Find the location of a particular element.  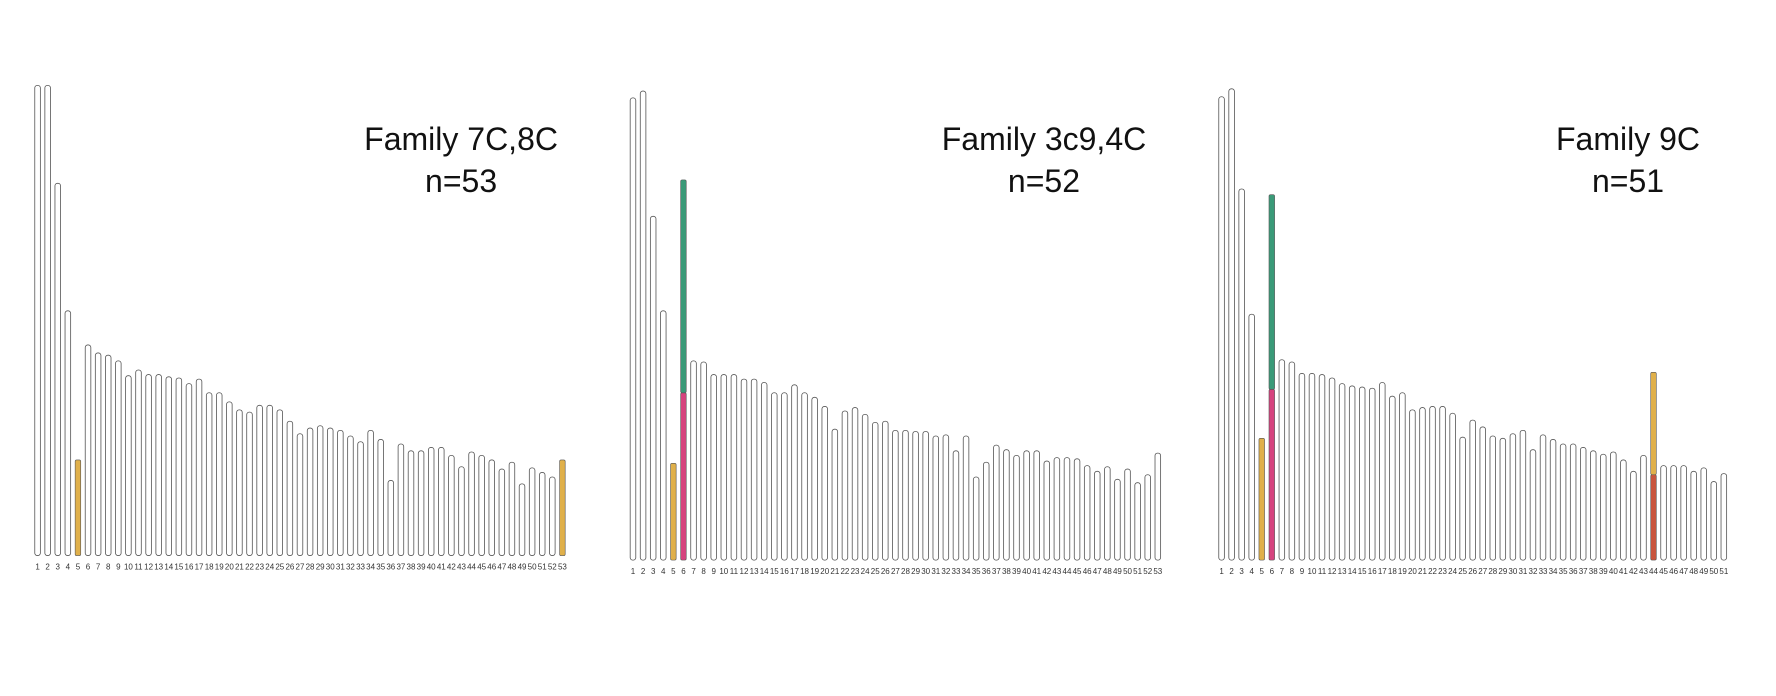

x-tick-label: 33 is located at coordinates (360, 567).